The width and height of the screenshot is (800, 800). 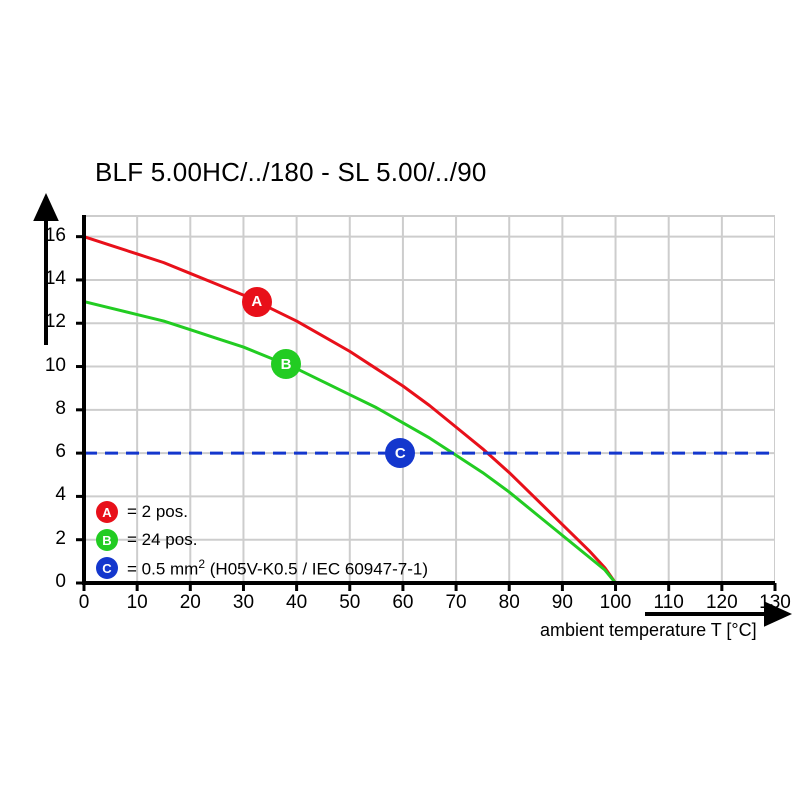 What do you see at coordinates (55, 235) in the screenshot?
I see `y-tick-label: 16` at bounding box center [55, 235].